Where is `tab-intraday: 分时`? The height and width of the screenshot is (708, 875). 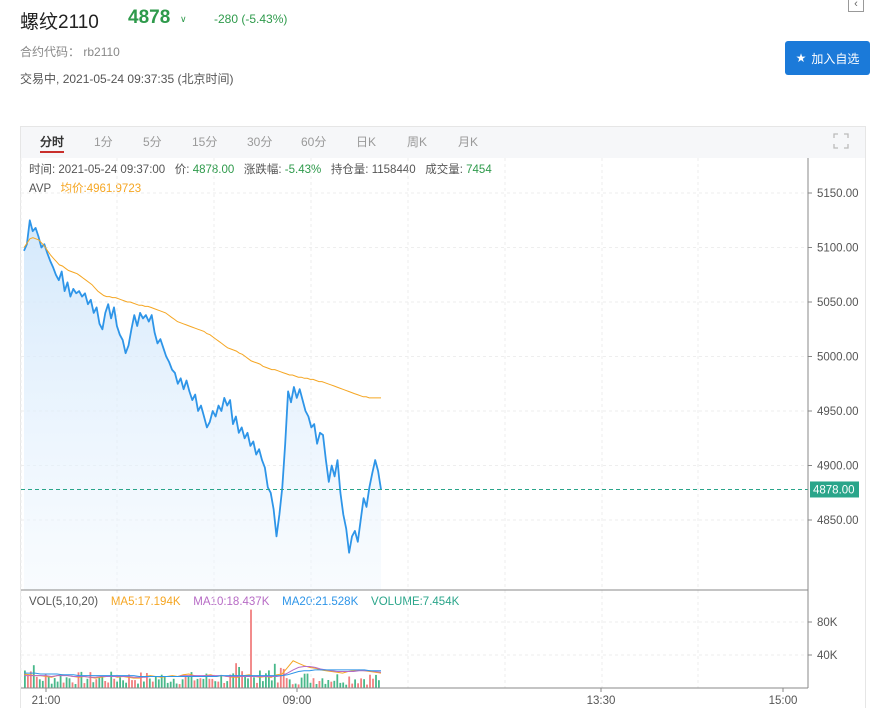
tab-intraday: 分时 is located at coordinates (52, 142).